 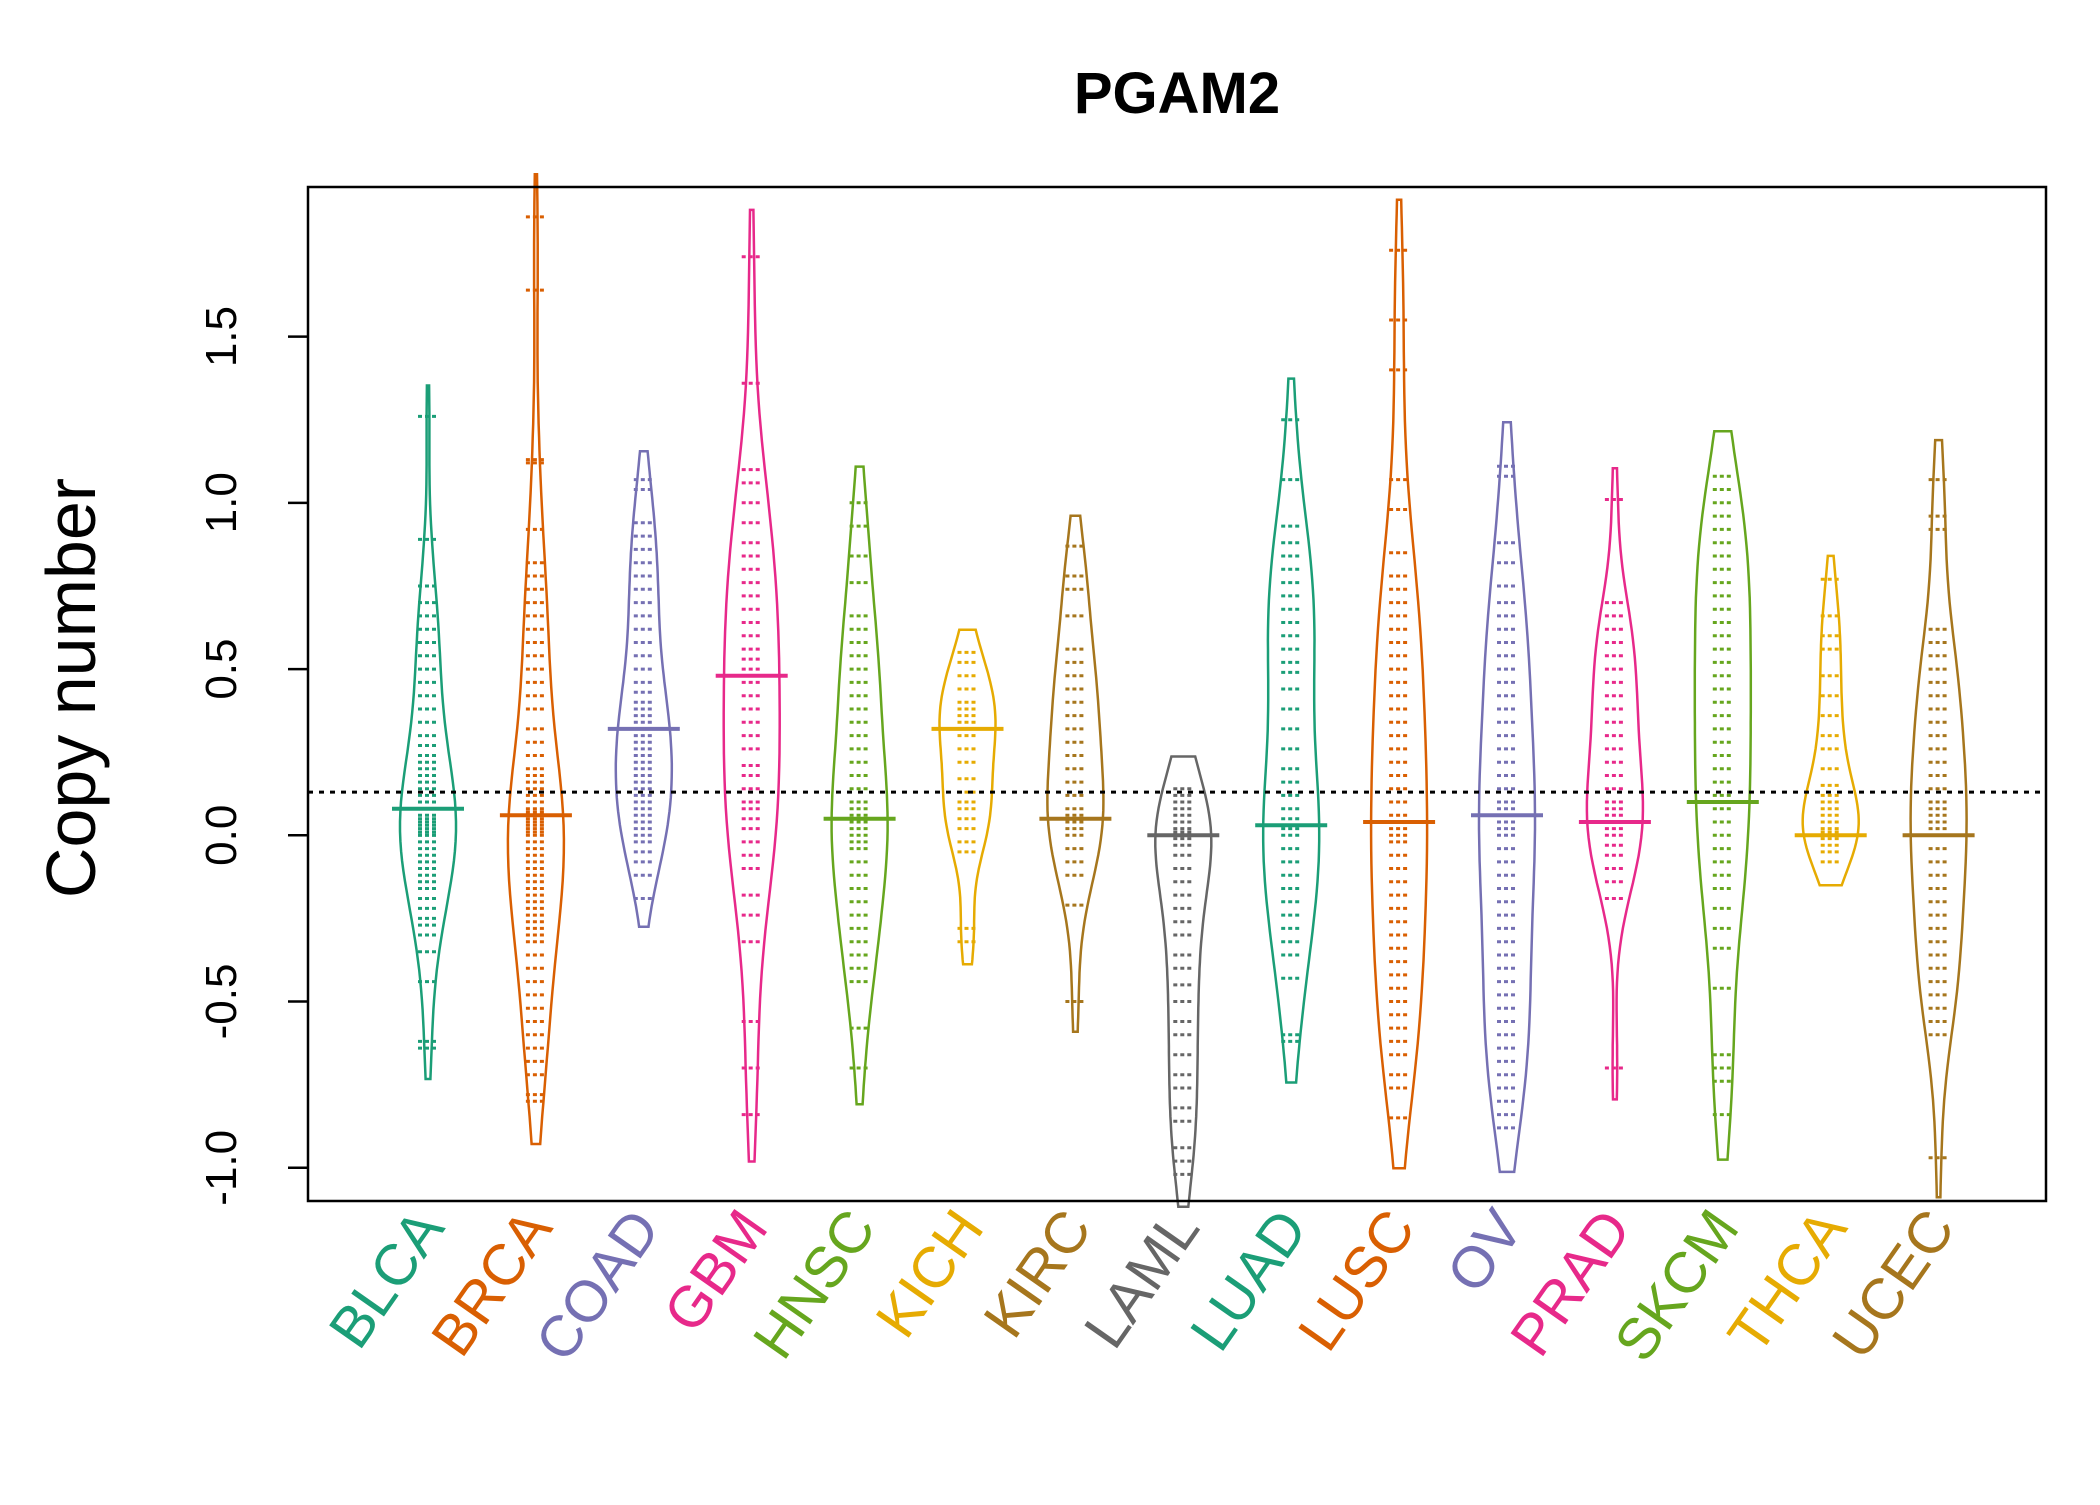 I want to click on x-tick-label: LUSC, so click(x=1357, y=1280).